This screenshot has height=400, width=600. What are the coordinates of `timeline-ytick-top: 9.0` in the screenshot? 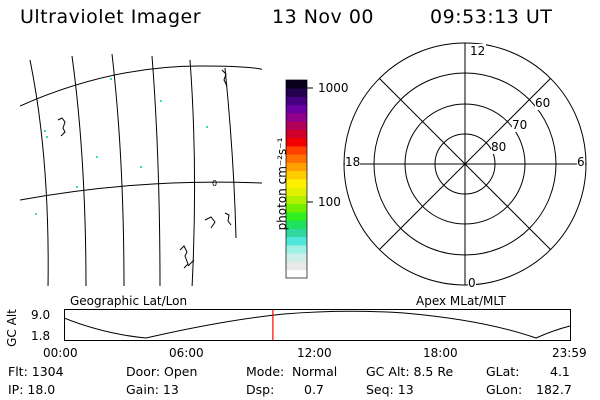 It's located at (41, 315).